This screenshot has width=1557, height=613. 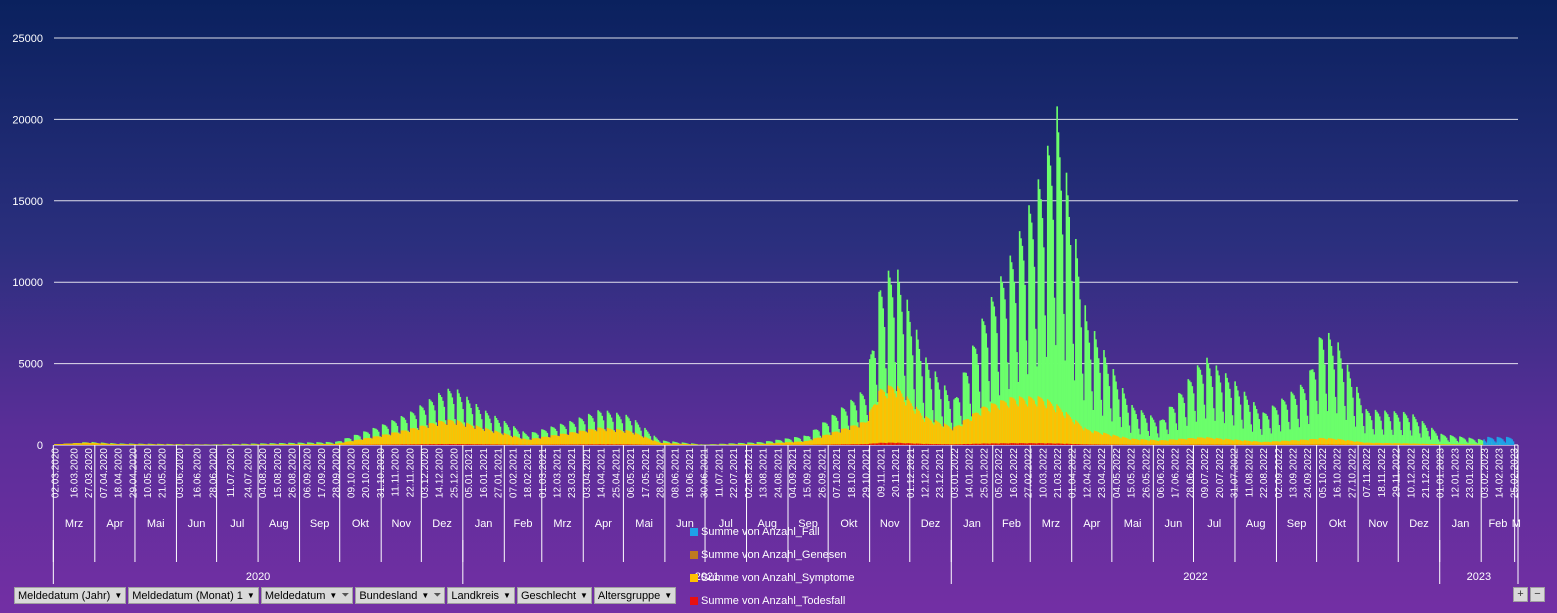 What do you see at coordinates (911, 473) in the screenshot?
I see `x-tick-label: 01.12.2021` at bounding box center [911, 473].